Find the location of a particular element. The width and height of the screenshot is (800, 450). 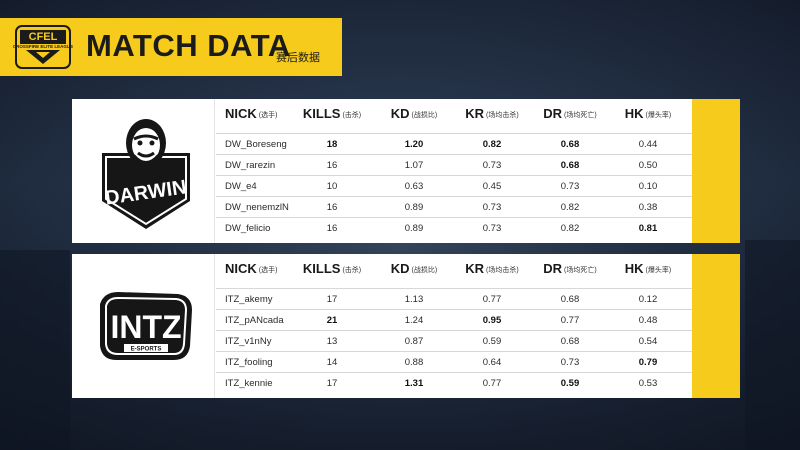

cell-nick: ITZ_v1nNy is located at coordinates (248, 341).